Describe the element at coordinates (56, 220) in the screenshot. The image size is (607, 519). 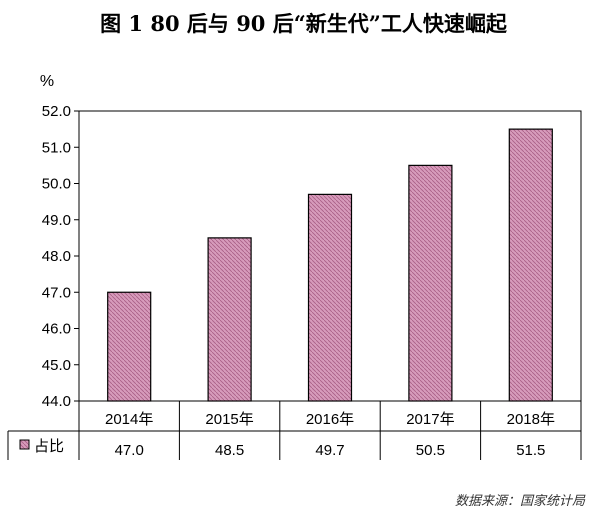
I see `y-tick-label: 49.0` at that location.